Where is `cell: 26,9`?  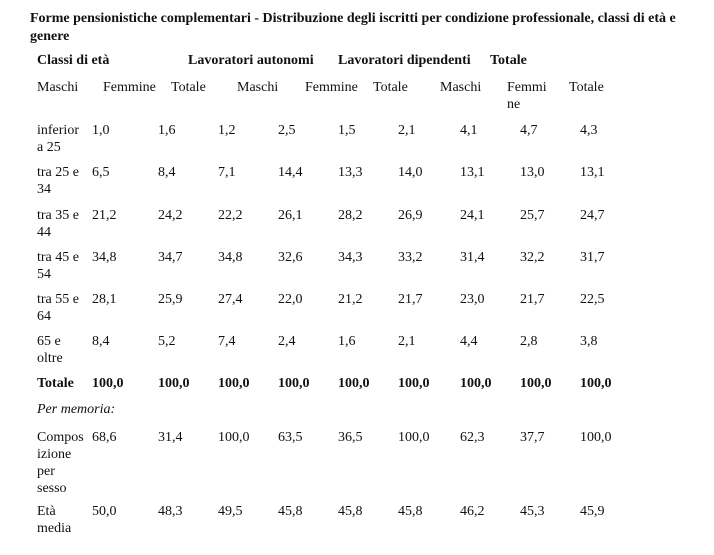
cell: 26,9 is located at coordinates (410, 215).